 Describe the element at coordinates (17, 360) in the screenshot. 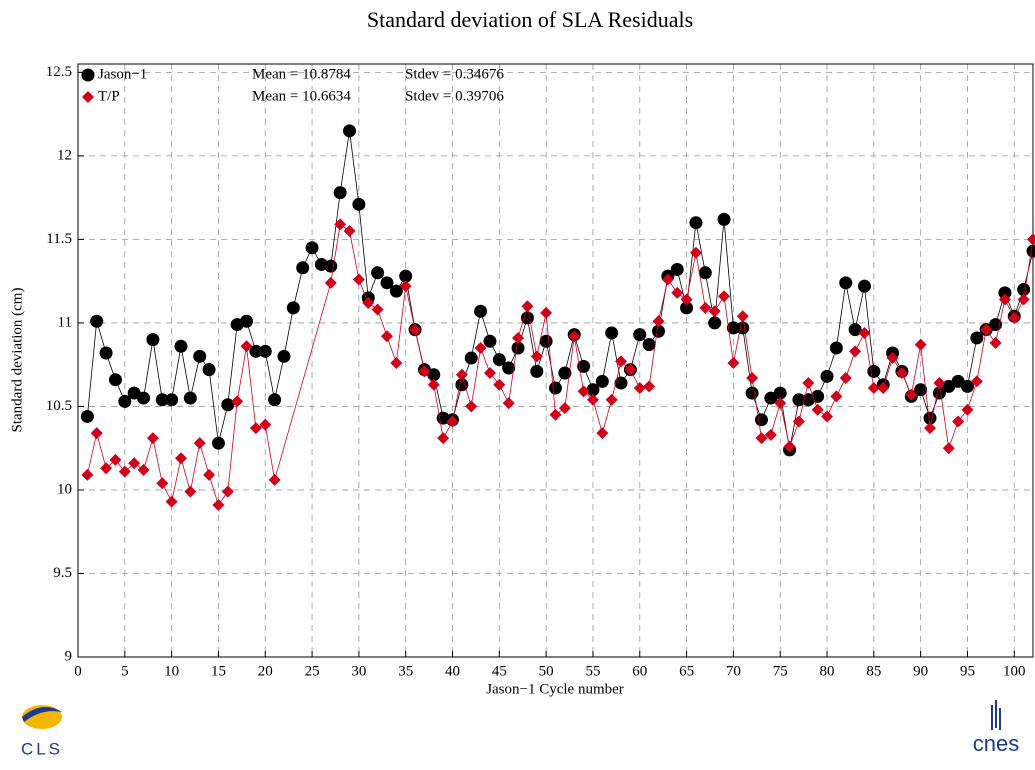

I see `y-axis-label: Standard deviation (cm)` at that location.